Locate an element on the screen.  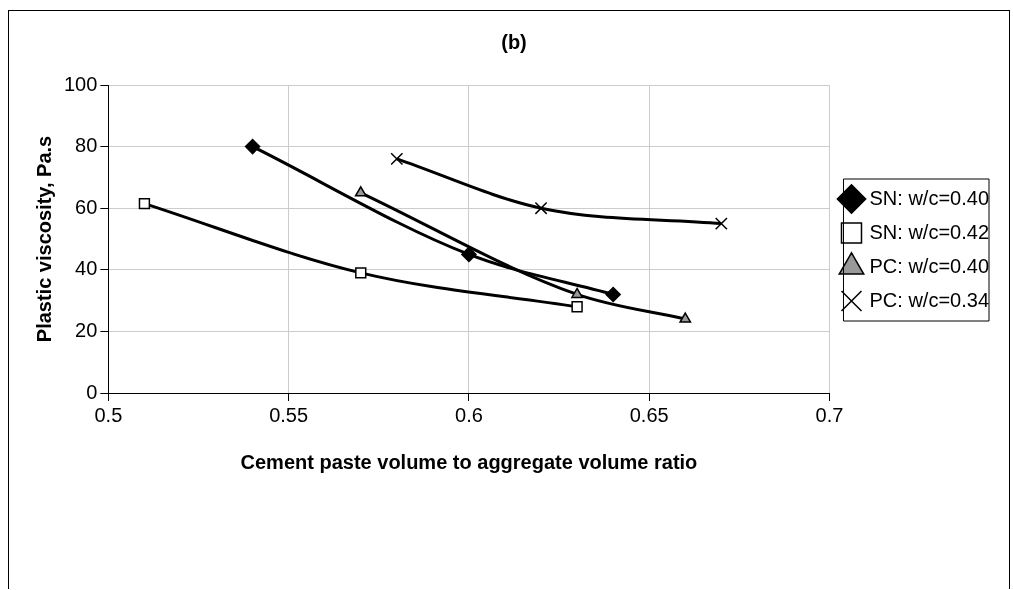
x-tick-label: 0.7 is located at coordinates (829, 414).